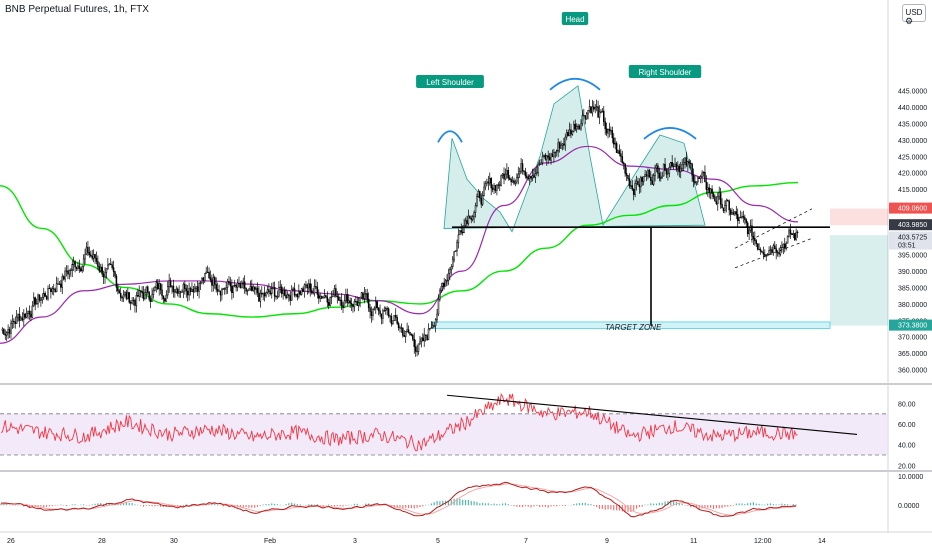 This screenshot has width=932, height=555. Describe the element at coordinates (907, 246) in the screenshot. I see `bar-countdown-label: 03:51` at that location.